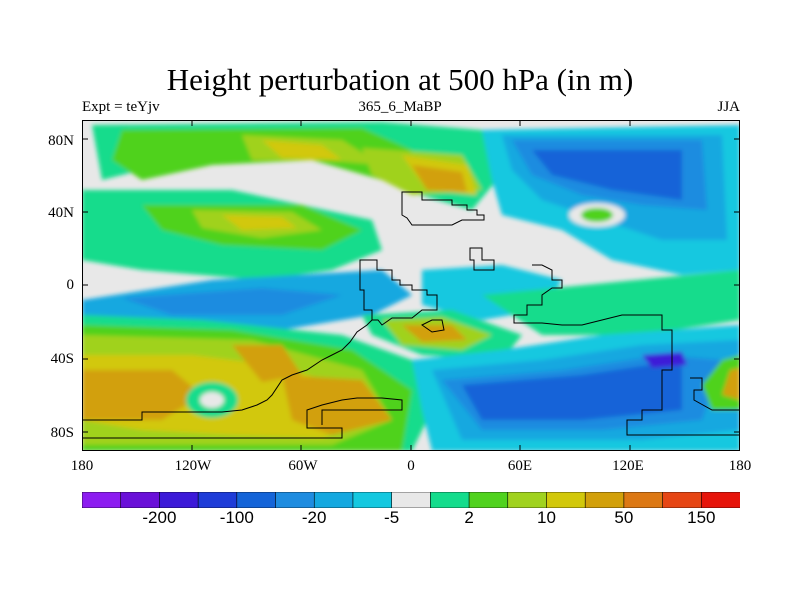 The width and height of the screenshot is (800, 600). What do you see at coordinates (159, 517) in the screenshot?
I see `legend-label: -200` at bounding box center [159, 517].